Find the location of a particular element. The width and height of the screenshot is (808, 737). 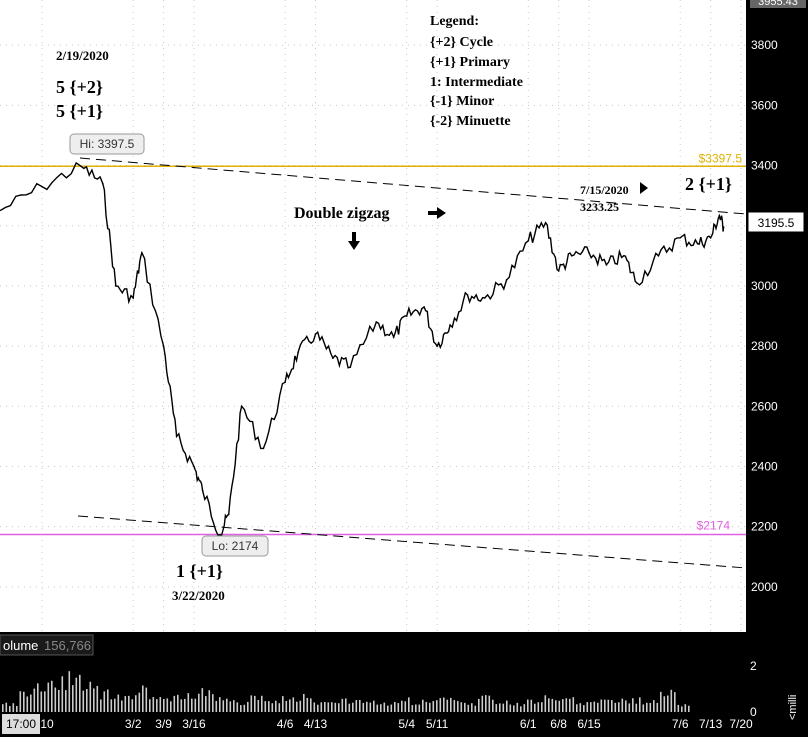

x-axis-panel is located at coordinates (373, 725).